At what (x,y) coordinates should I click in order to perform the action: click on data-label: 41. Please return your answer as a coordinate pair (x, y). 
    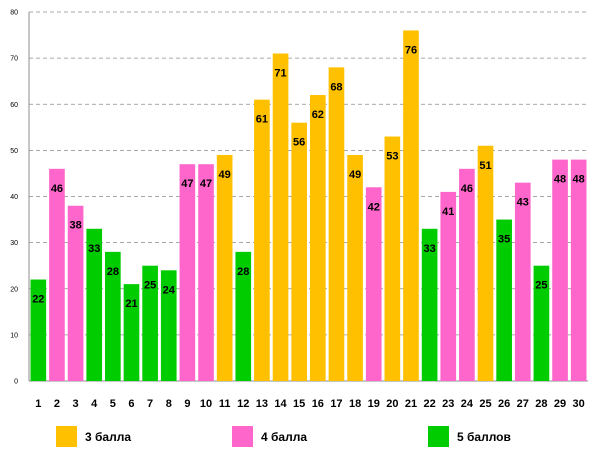
    Looking at the image, I should click on (448, 212).